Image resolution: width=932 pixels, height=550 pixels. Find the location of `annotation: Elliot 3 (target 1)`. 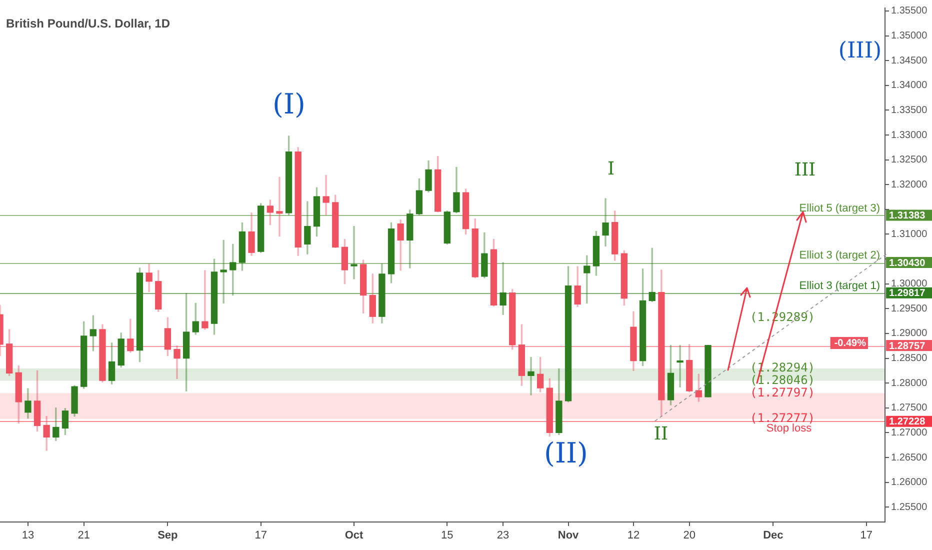

annotation: Elliot 3 (target 1) is located at coordinates (839, 286).